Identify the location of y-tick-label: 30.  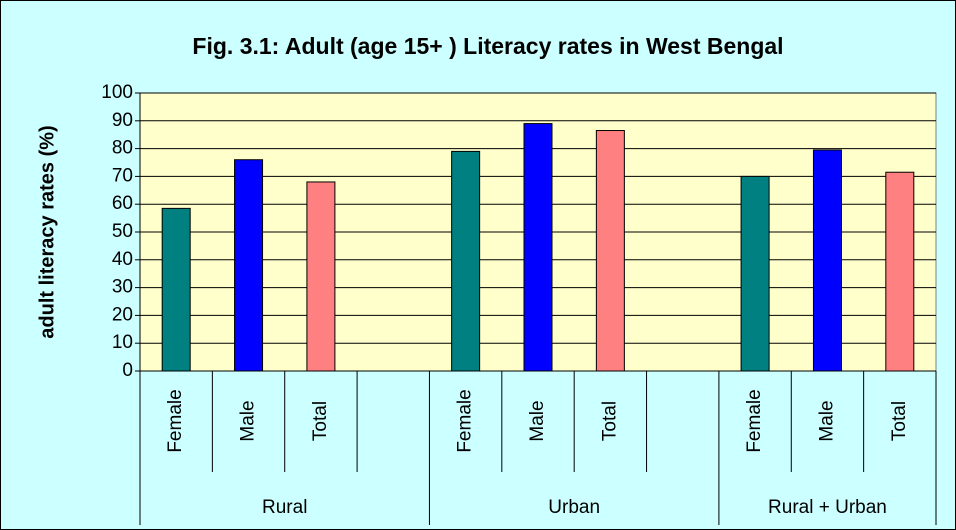
(122, 287).